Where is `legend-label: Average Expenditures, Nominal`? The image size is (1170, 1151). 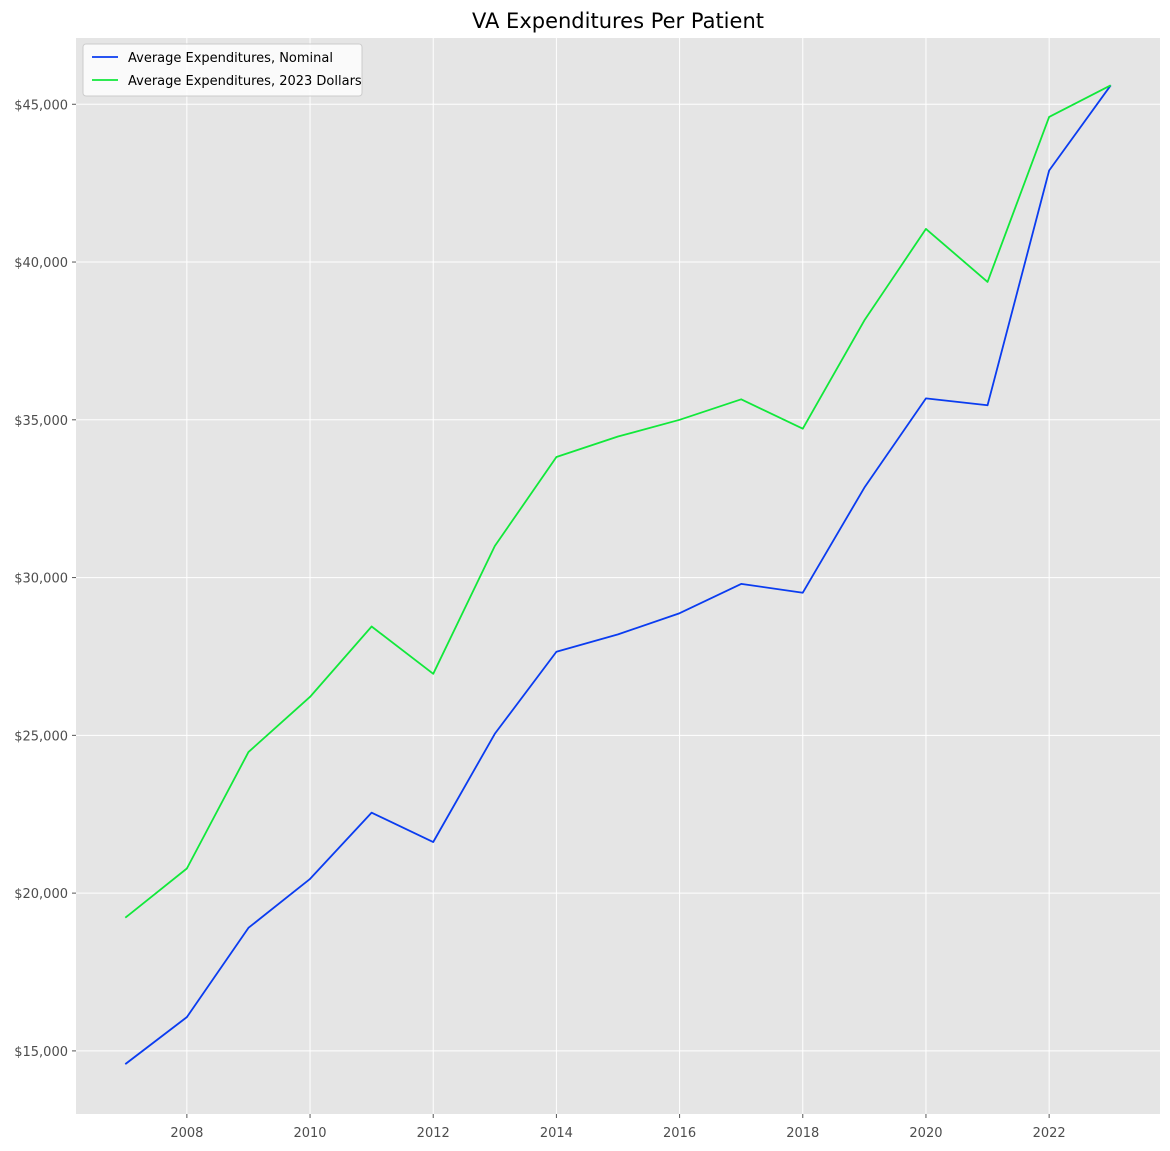 legend-label: Average Expenditures, Nominal is located at coordinates (230, 58).